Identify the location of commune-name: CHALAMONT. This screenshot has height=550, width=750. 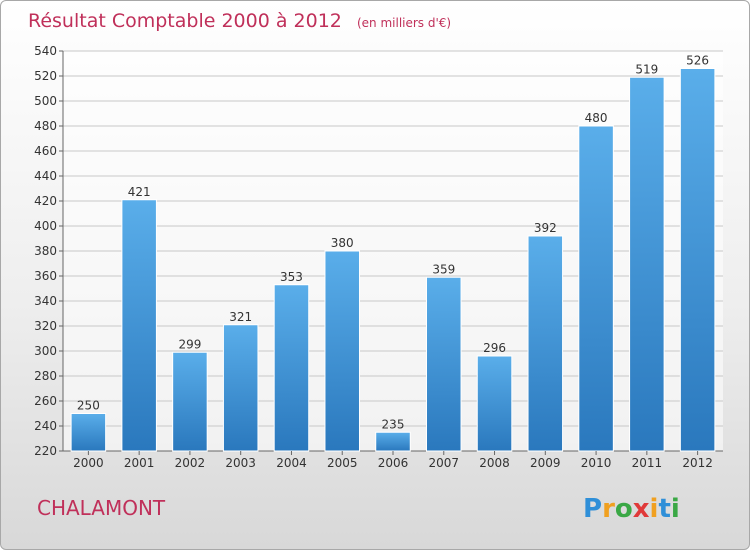
(101, 508).